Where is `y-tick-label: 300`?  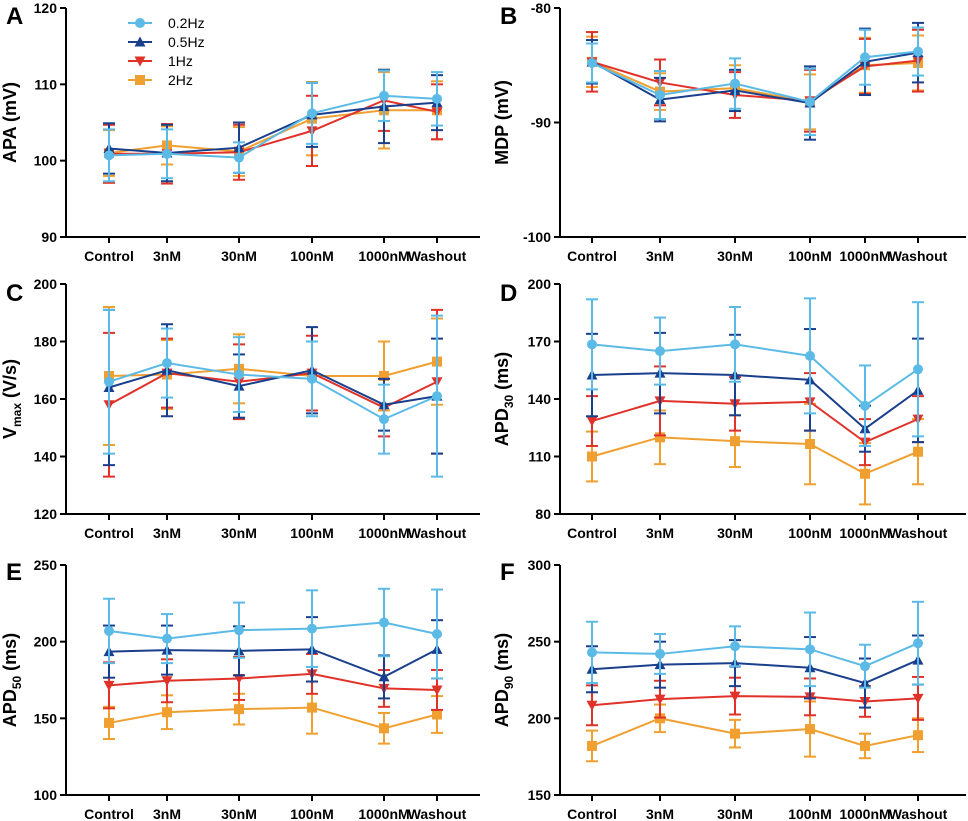
y-tick-label: 300 is located at coordinates (540, 565).